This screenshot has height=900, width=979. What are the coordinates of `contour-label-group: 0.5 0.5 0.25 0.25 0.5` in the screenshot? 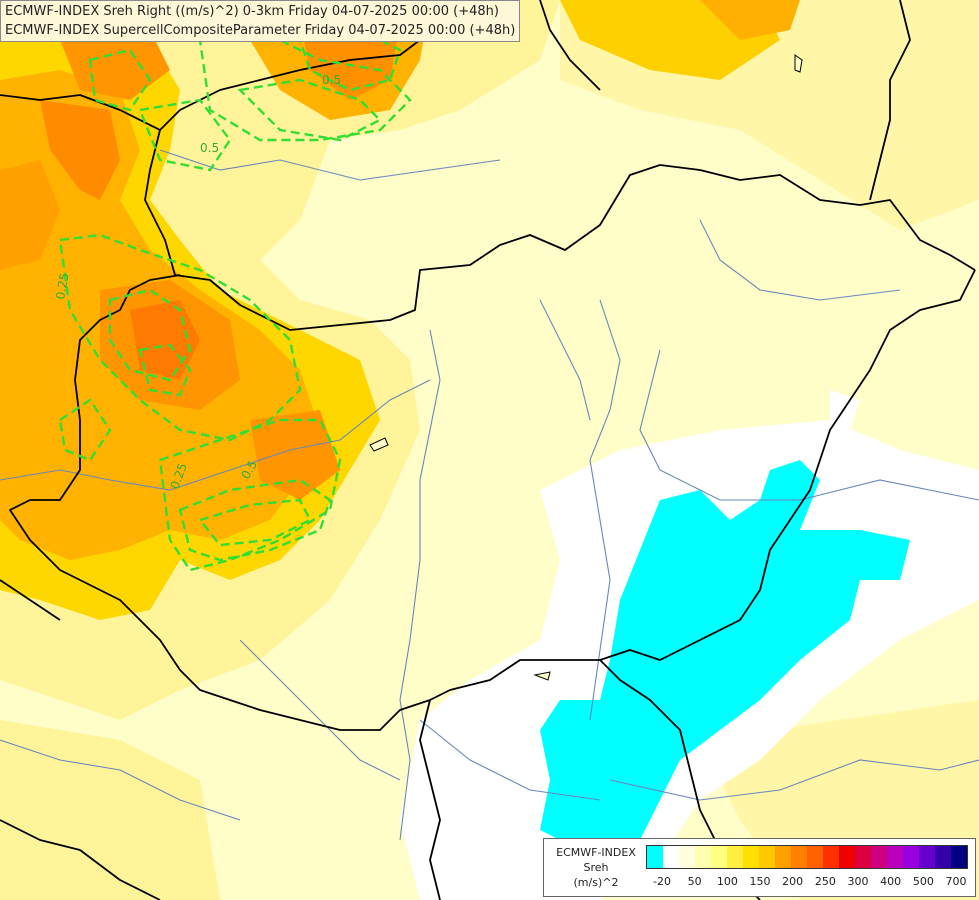 It's located at (197, 282).